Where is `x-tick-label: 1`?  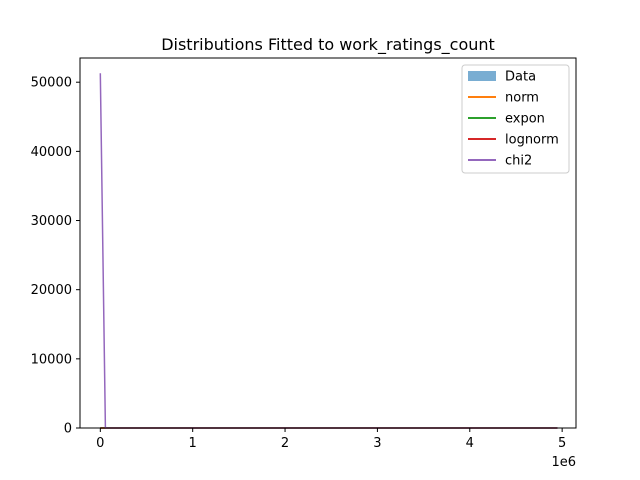
x-tick-label: 1 is located at coordinates (193, 443).